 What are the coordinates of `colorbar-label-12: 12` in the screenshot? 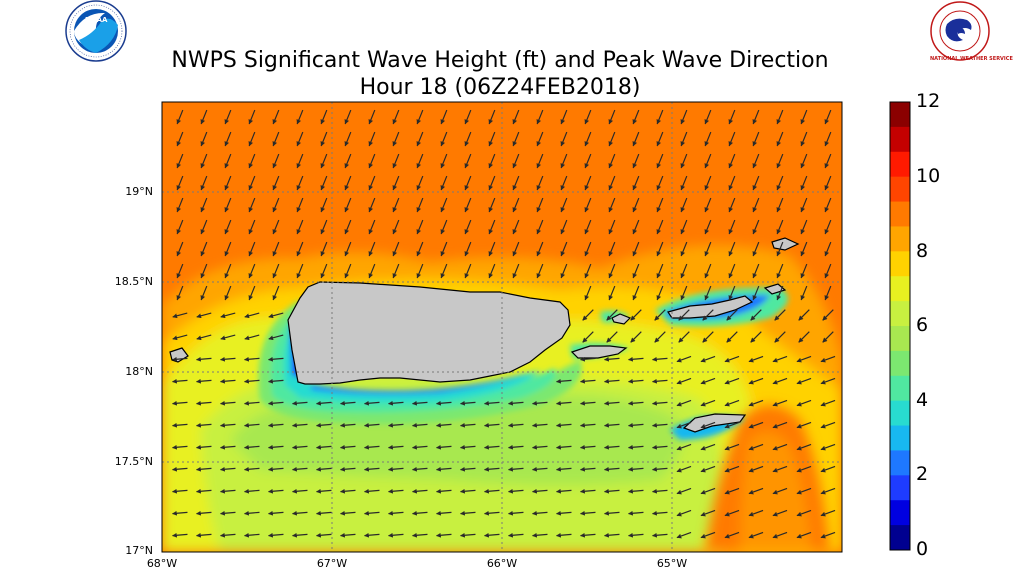 It's located at (928, 101).